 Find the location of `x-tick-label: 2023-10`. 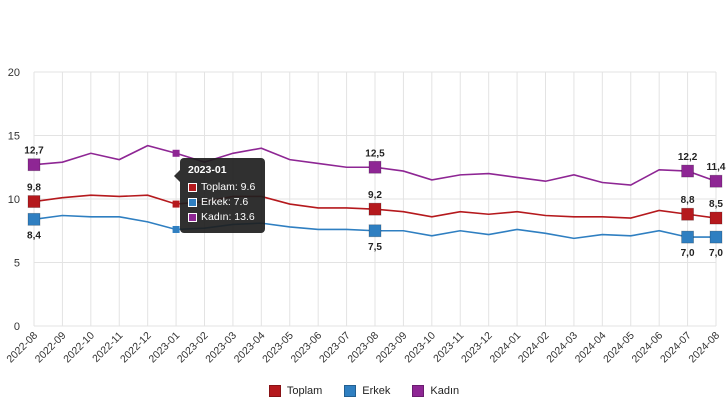

x-tick-label: 2023-10 is located at coordinates (420, 348).